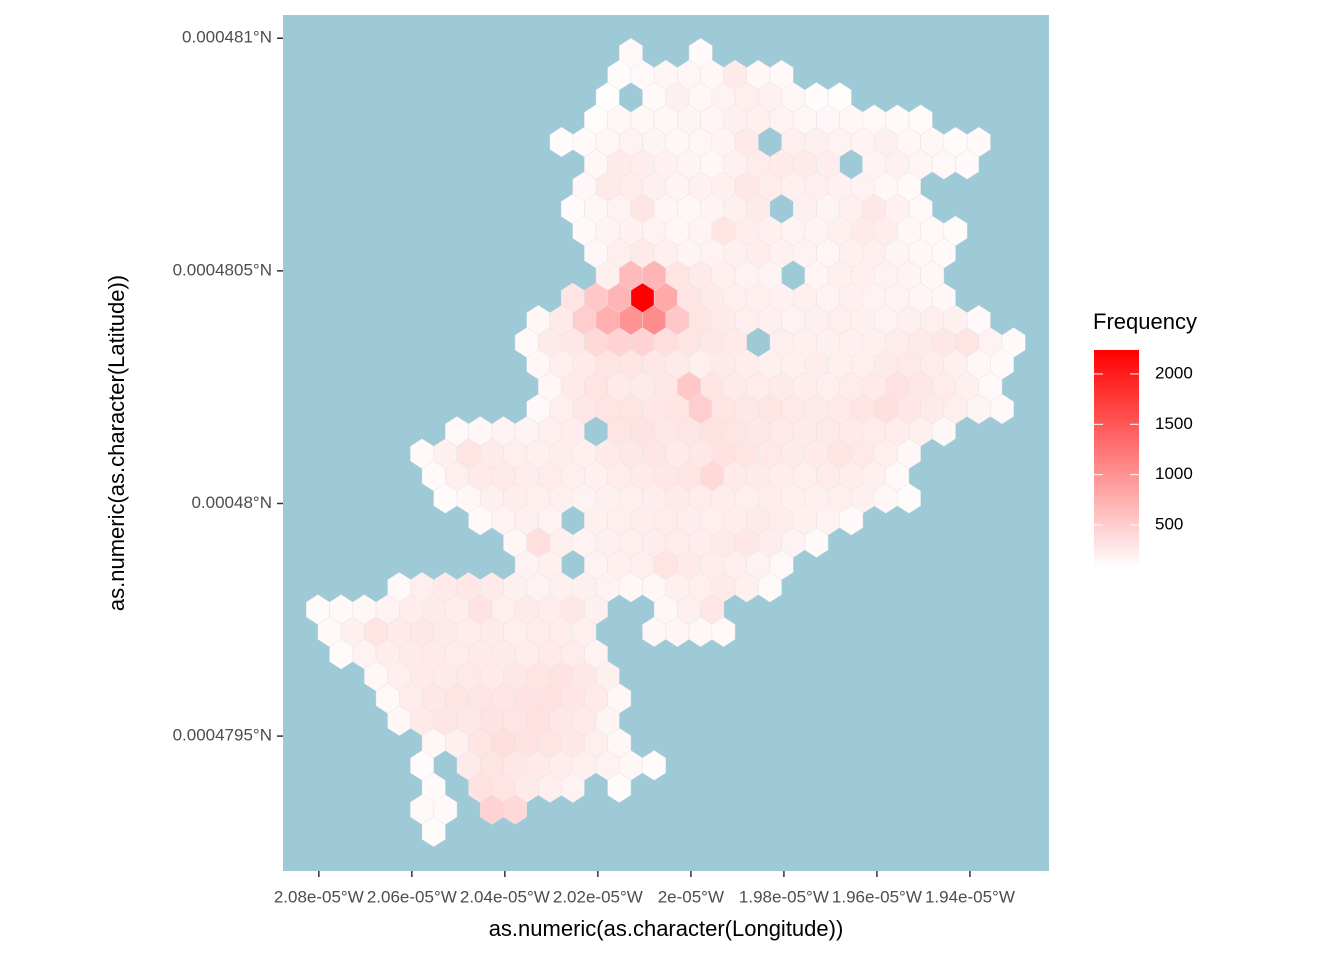 Image resolution: width=1344 pixels, height=965 pixels. What do you see at coordinates (412, 896) in the screenshot?
I see `x-tick-label: 2.06e-05°W` at bounding box center [412, 896].